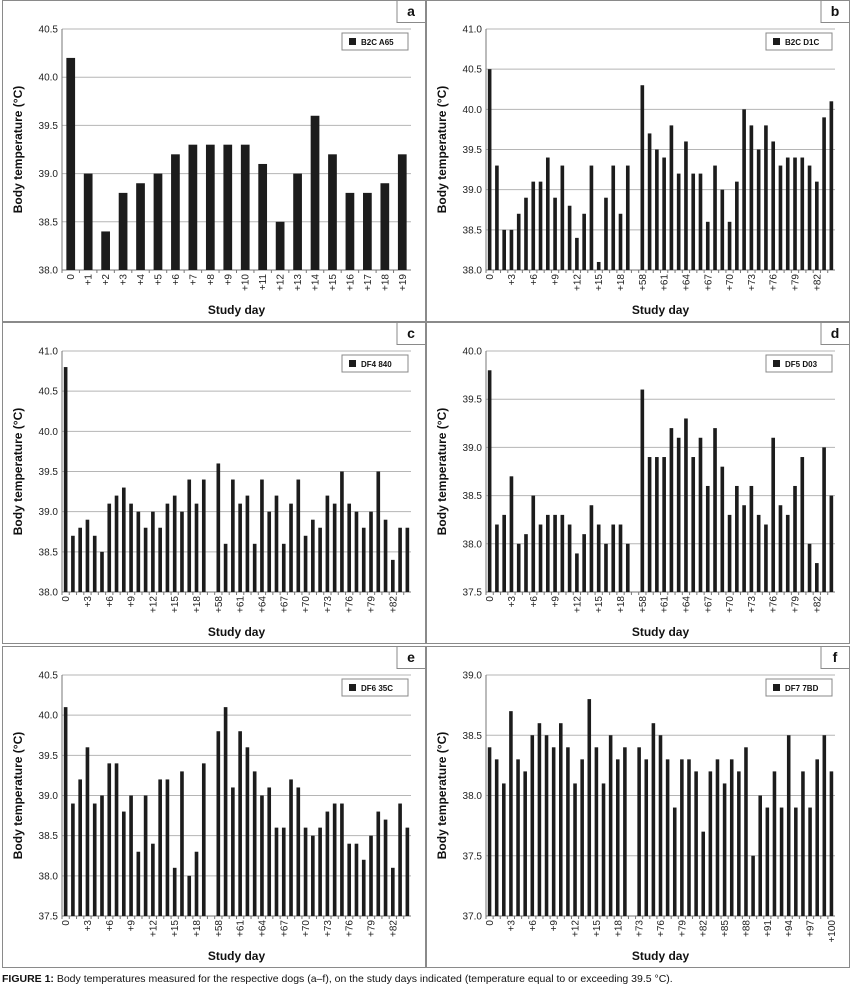  I want to click on x-tick-label: +5, so click(158, 280).